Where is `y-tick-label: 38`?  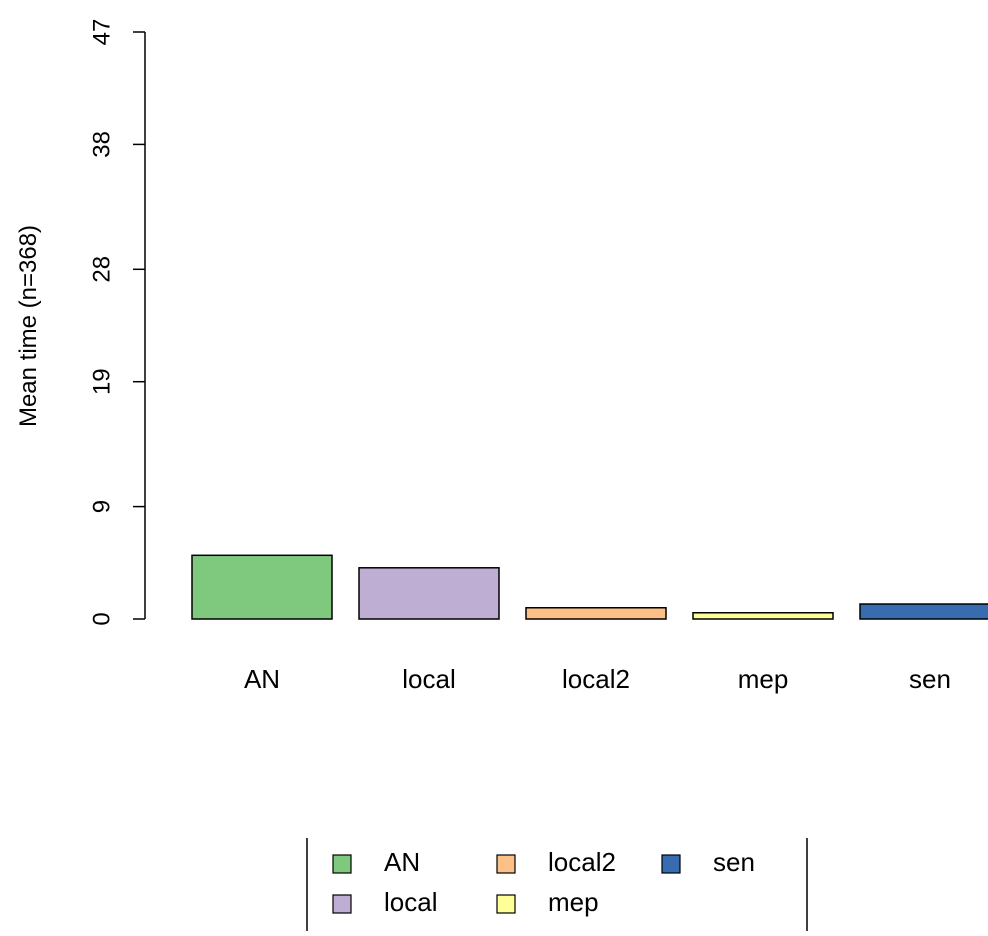 y-tick-label: 38 is located at coordinates (101, 144).